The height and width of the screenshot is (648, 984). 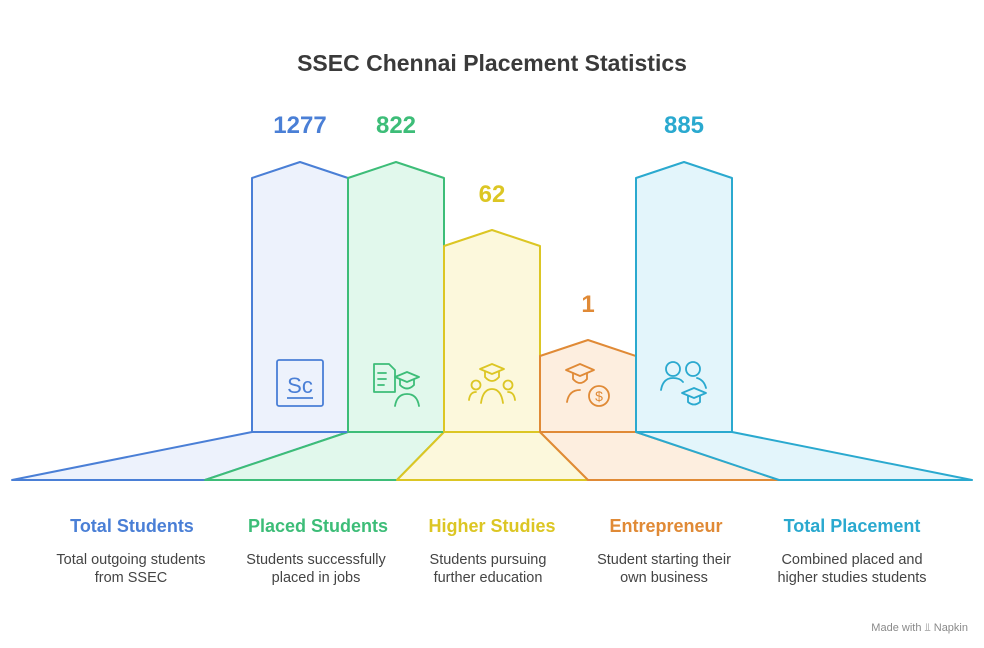 I want to click on desc-placed-students: Students successfully placed in jobs, so click(x=316, y=569).